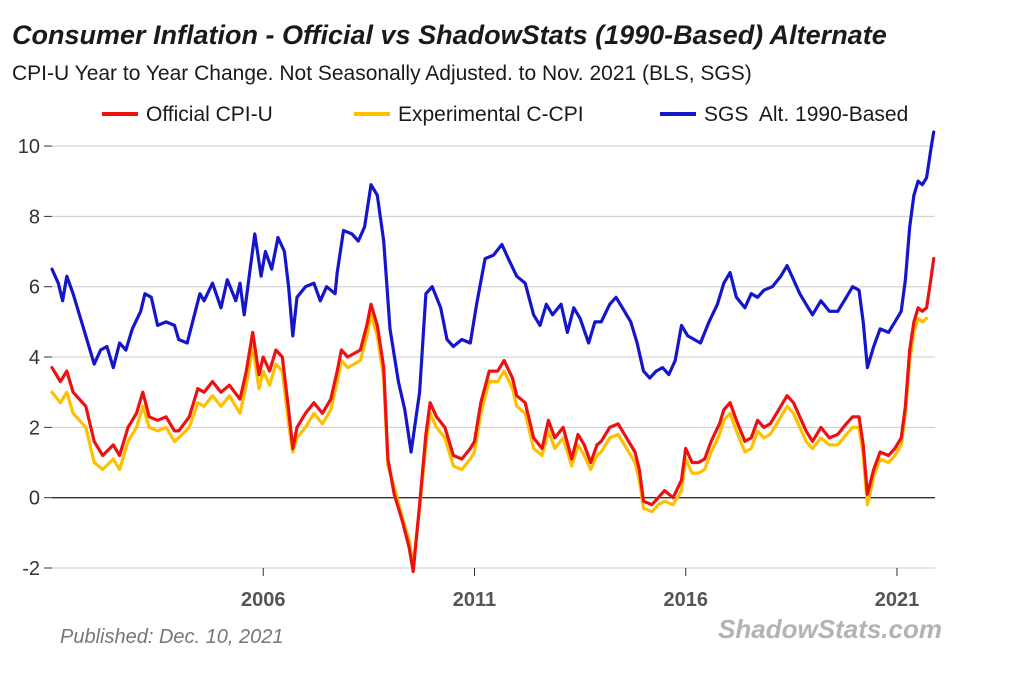  I want to click on legend-label-sgs: SGS Alt. 1990-Based, so click(806, 114).